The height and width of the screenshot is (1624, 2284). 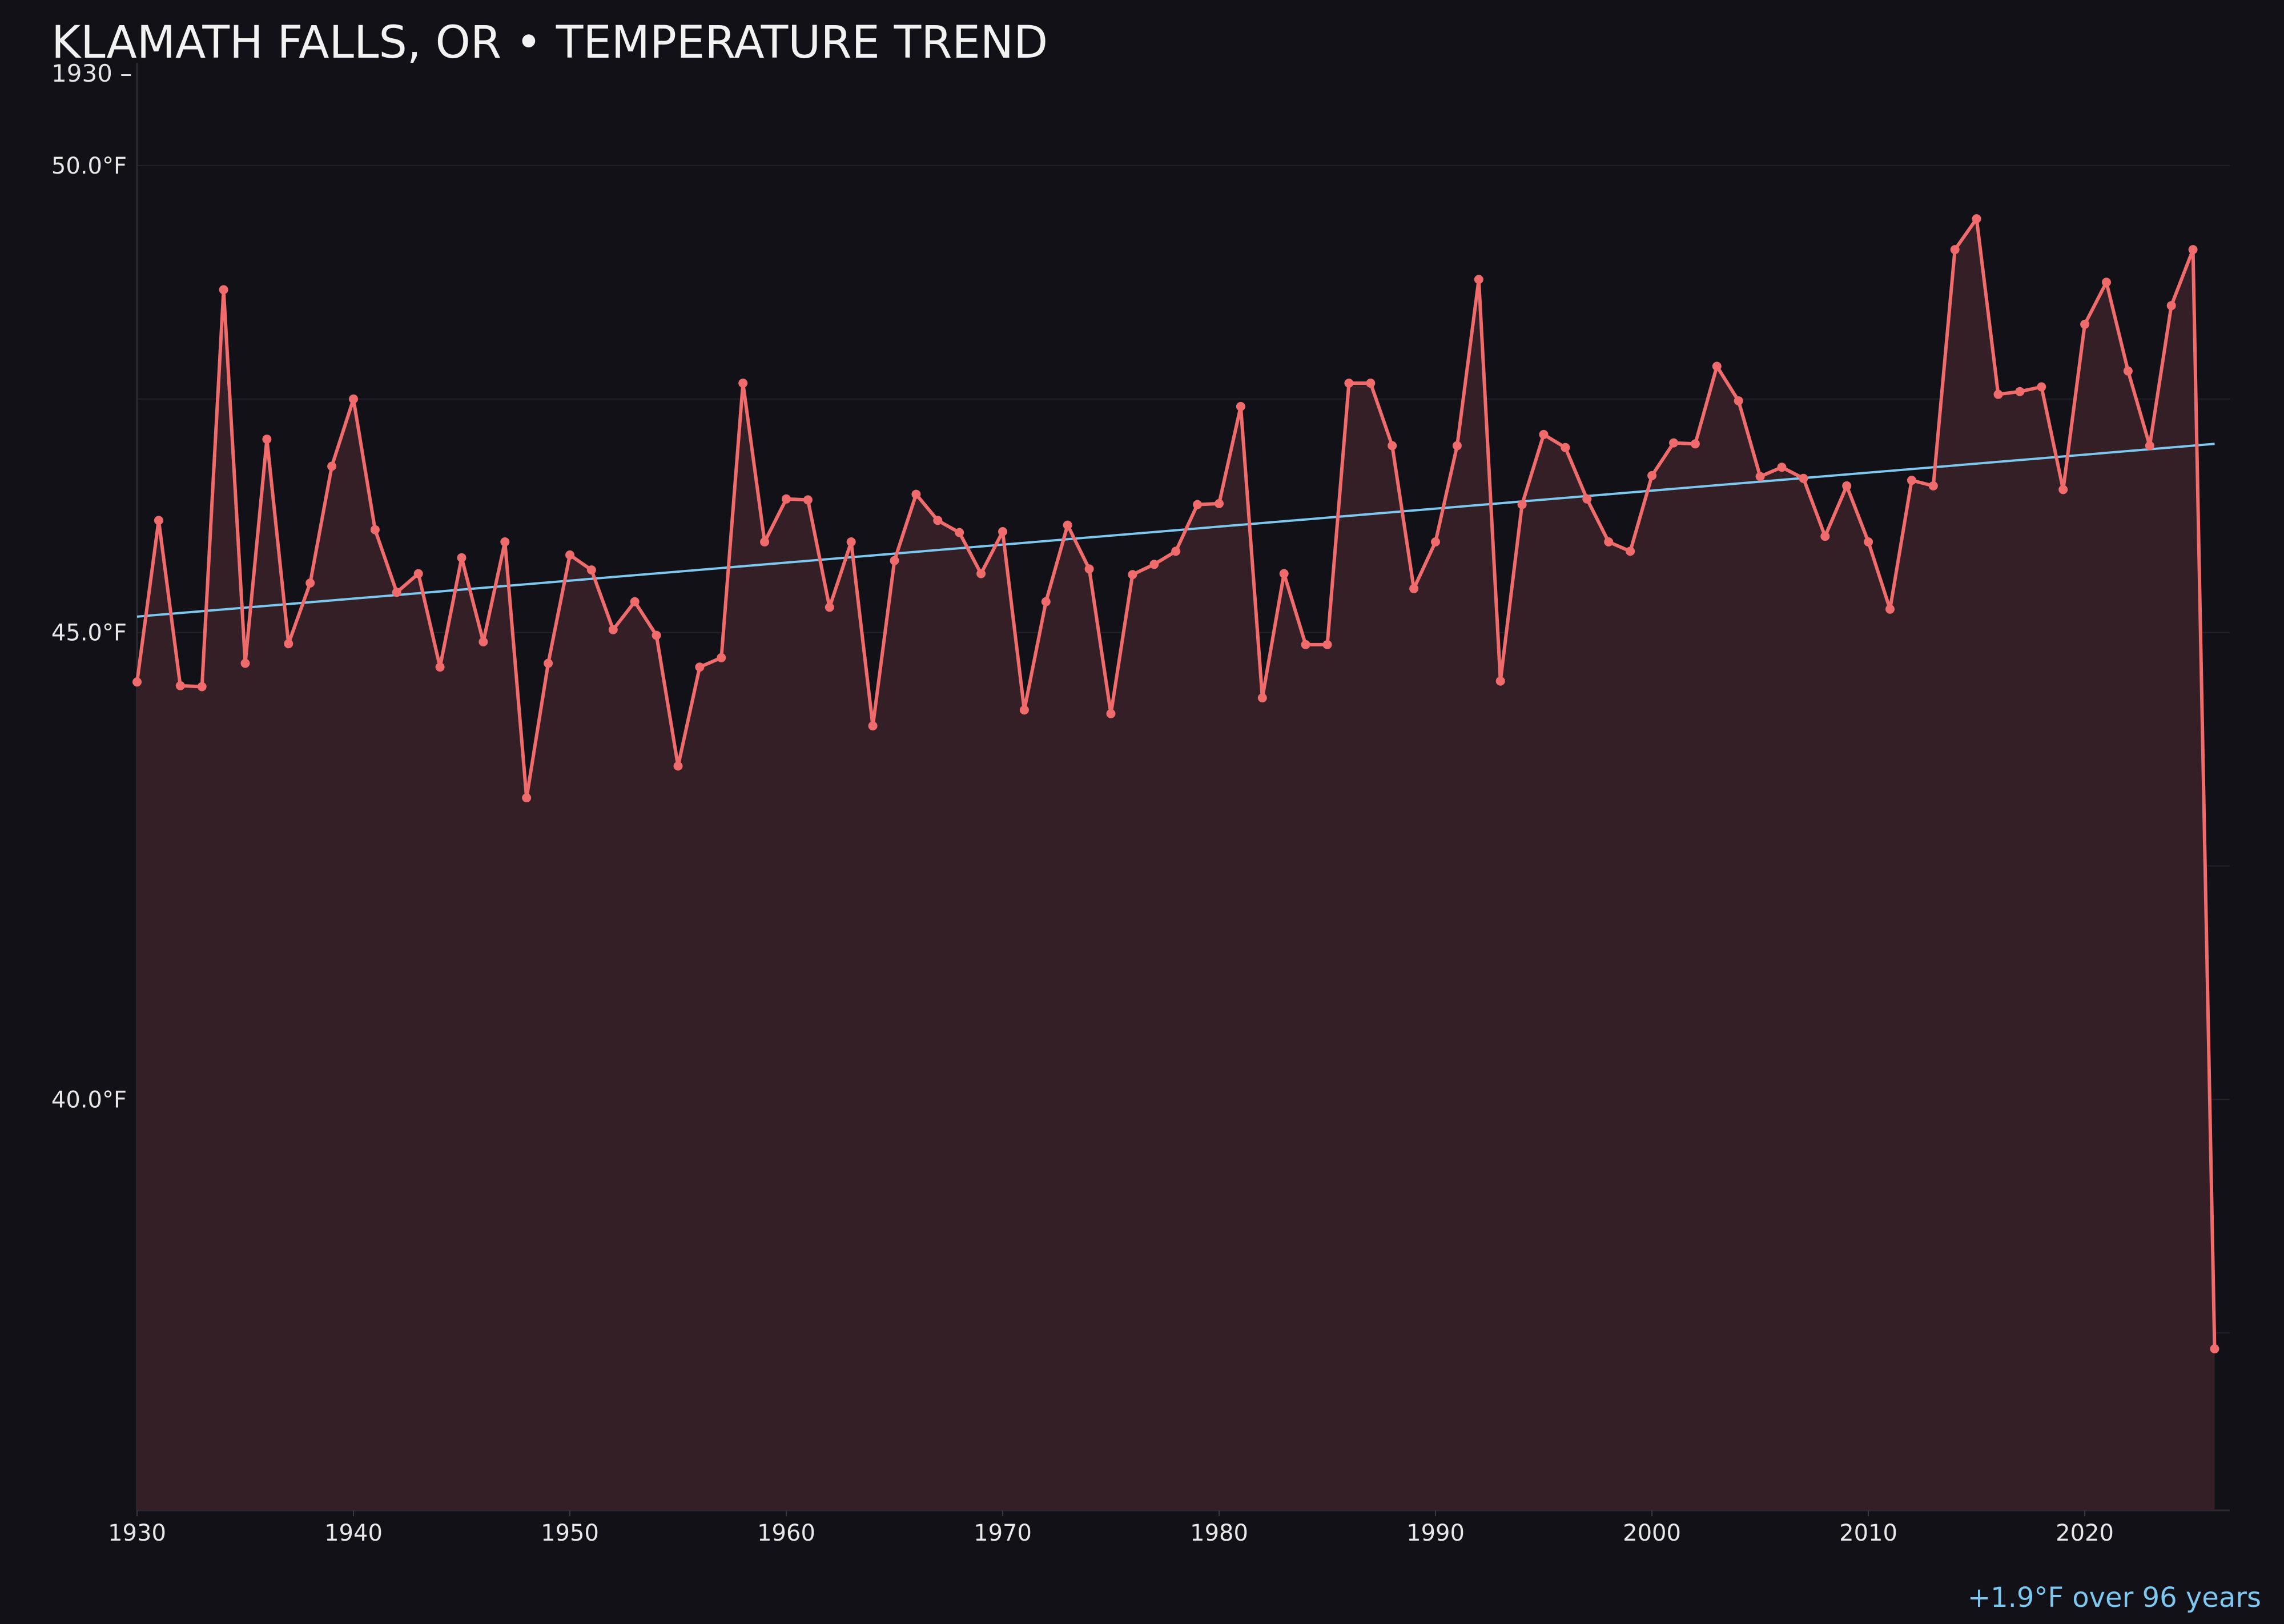 What do you see at coordinates (1847, 486) in the screenshot?
I see `data-point-2009` at bounding box center [1847, 486].